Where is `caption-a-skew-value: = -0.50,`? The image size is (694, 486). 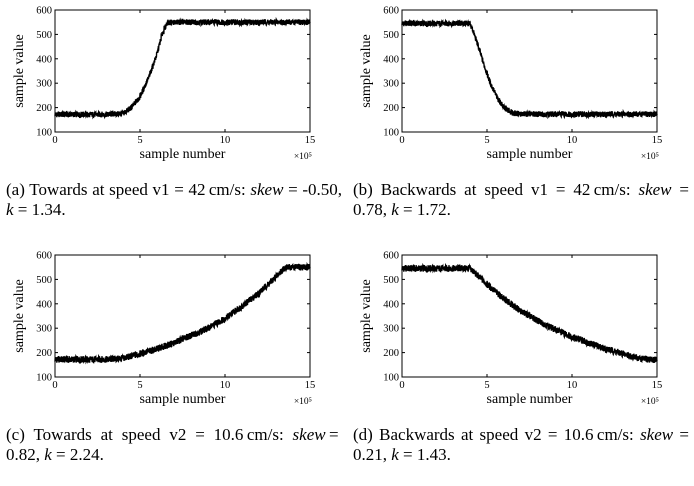 caption-a-skew-value: = -0.50, is located at coordinates (313, 189).